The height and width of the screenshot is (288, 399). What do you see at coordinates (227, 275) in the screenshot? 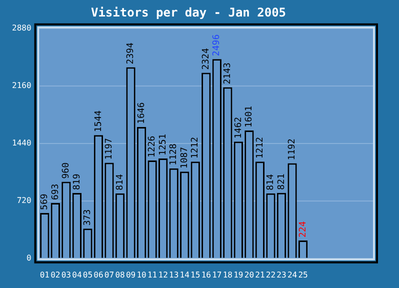
I see `x-tick-label: 18` at bounding box center [227, 275].